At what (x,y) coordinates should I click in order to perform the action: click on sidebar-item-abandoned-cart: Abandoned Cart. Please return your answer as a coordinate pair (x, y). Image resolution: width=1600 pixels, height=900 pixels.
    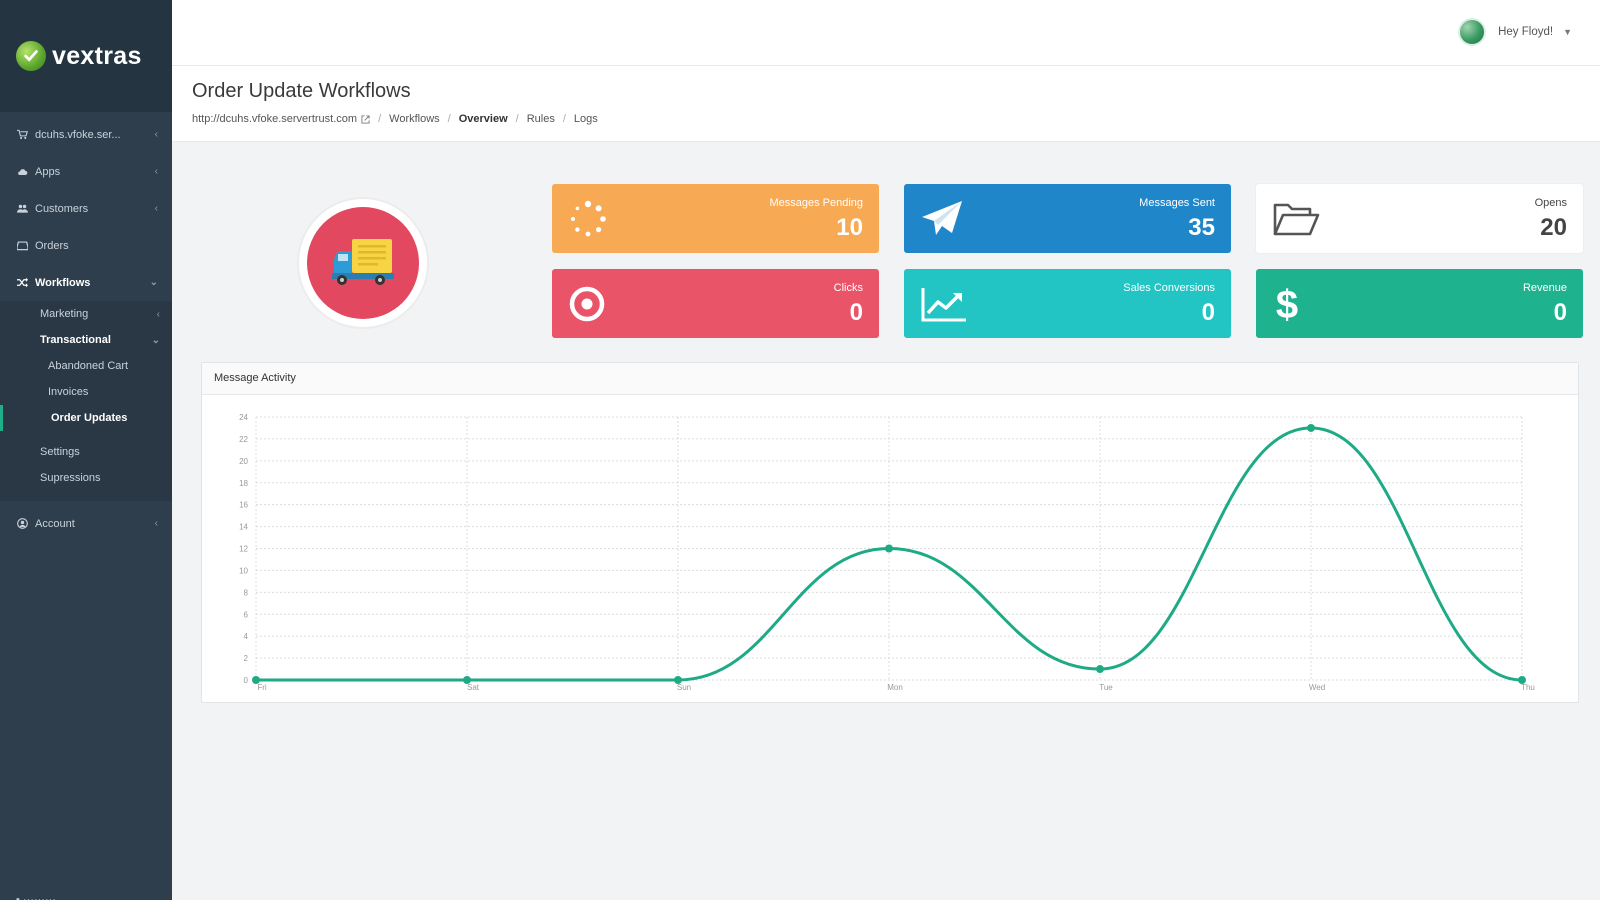
    Looking at the image, I should click on (86, 366).